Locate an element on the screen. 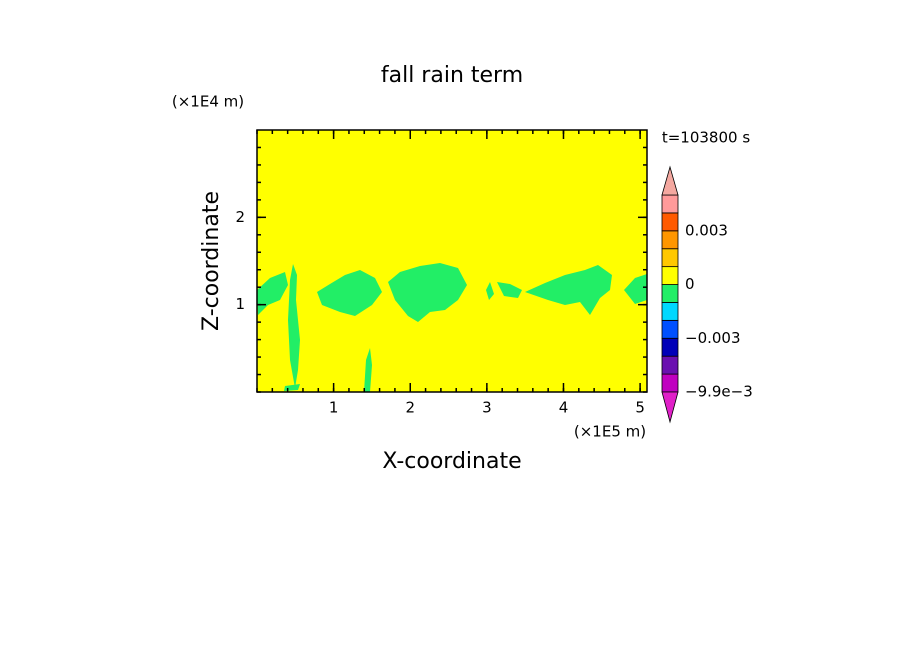 The image size is (904, 654). y-unit: (×1E4 m) is located at coordinates (208, 102).